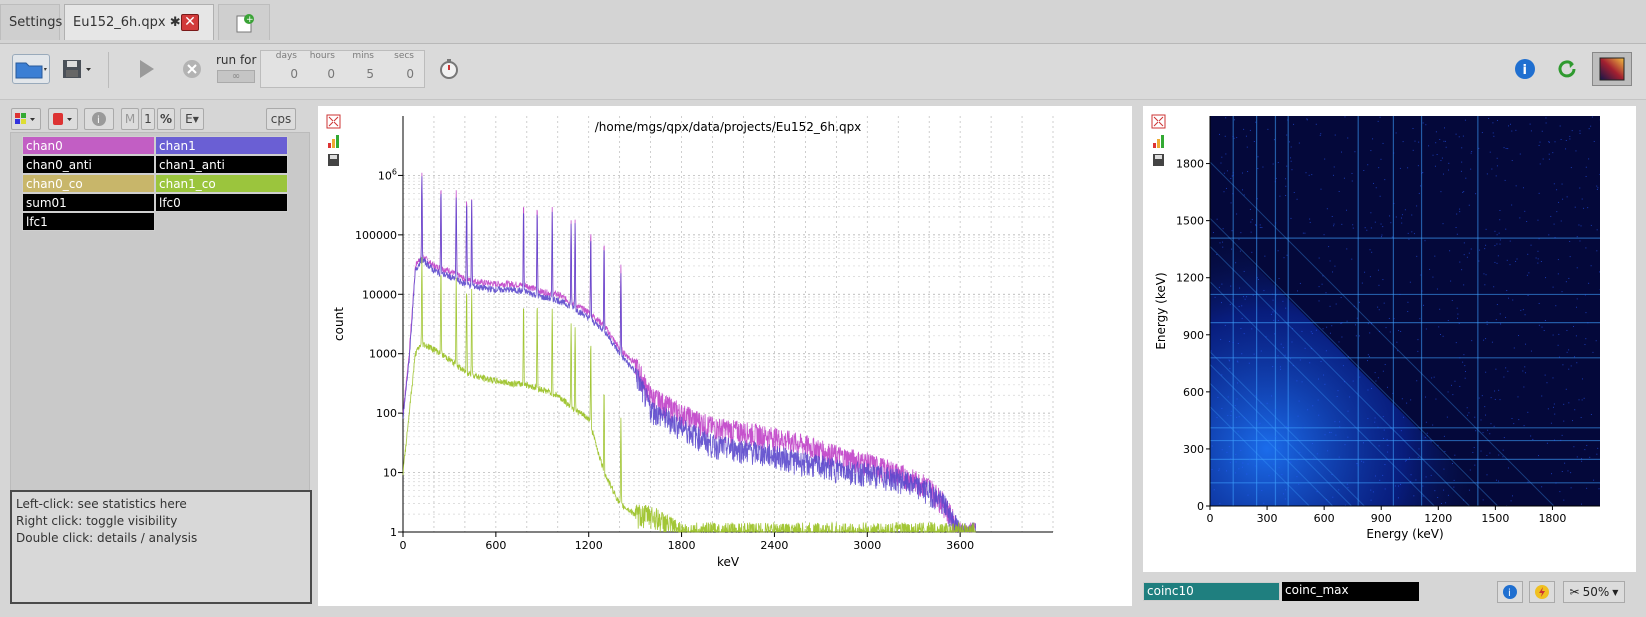 Image resolution: width=1646 pixels, height=617 pixels. Describe the element at coordinates (31, 69) in the screenshot. I see `open-button` at that location.